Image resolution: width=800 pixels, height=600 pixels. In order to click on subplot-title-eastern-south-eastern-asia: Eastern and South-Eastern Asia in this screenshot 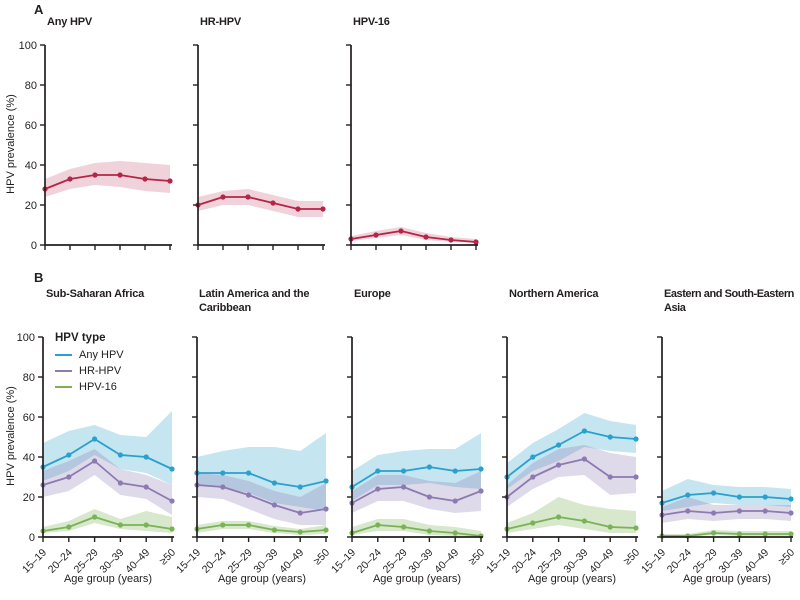, I will do `click(729, 301)`.